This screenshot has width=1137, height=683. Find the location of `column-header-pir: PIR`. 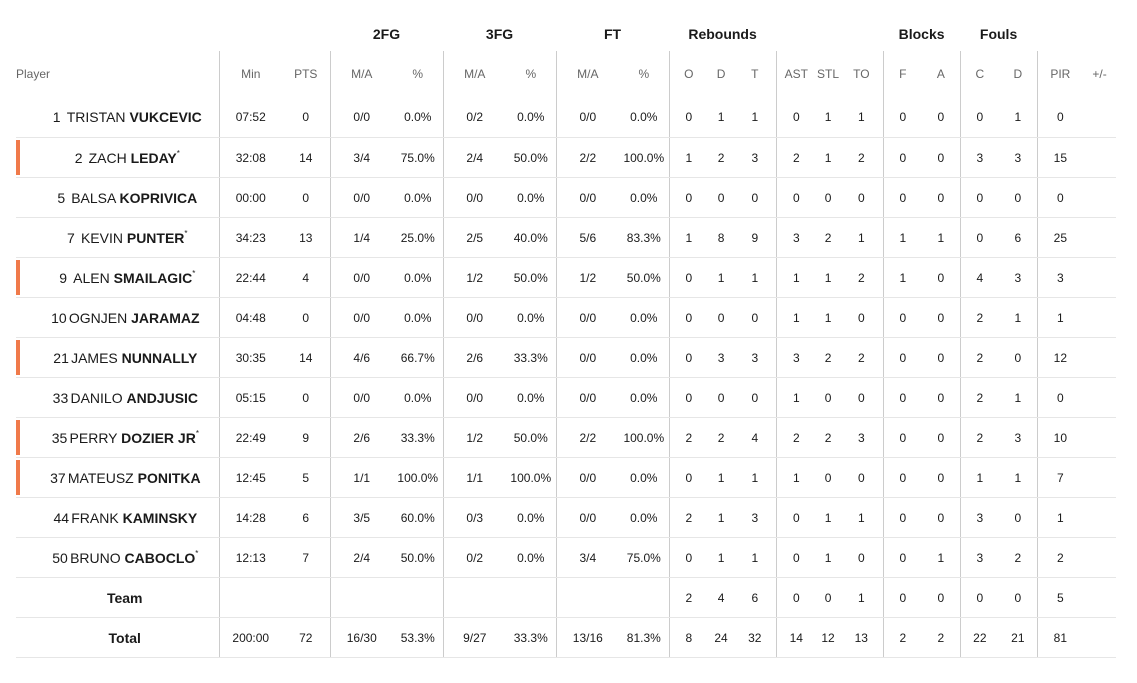

column-header-pir: PIR is located at coordinates (1060, 74).